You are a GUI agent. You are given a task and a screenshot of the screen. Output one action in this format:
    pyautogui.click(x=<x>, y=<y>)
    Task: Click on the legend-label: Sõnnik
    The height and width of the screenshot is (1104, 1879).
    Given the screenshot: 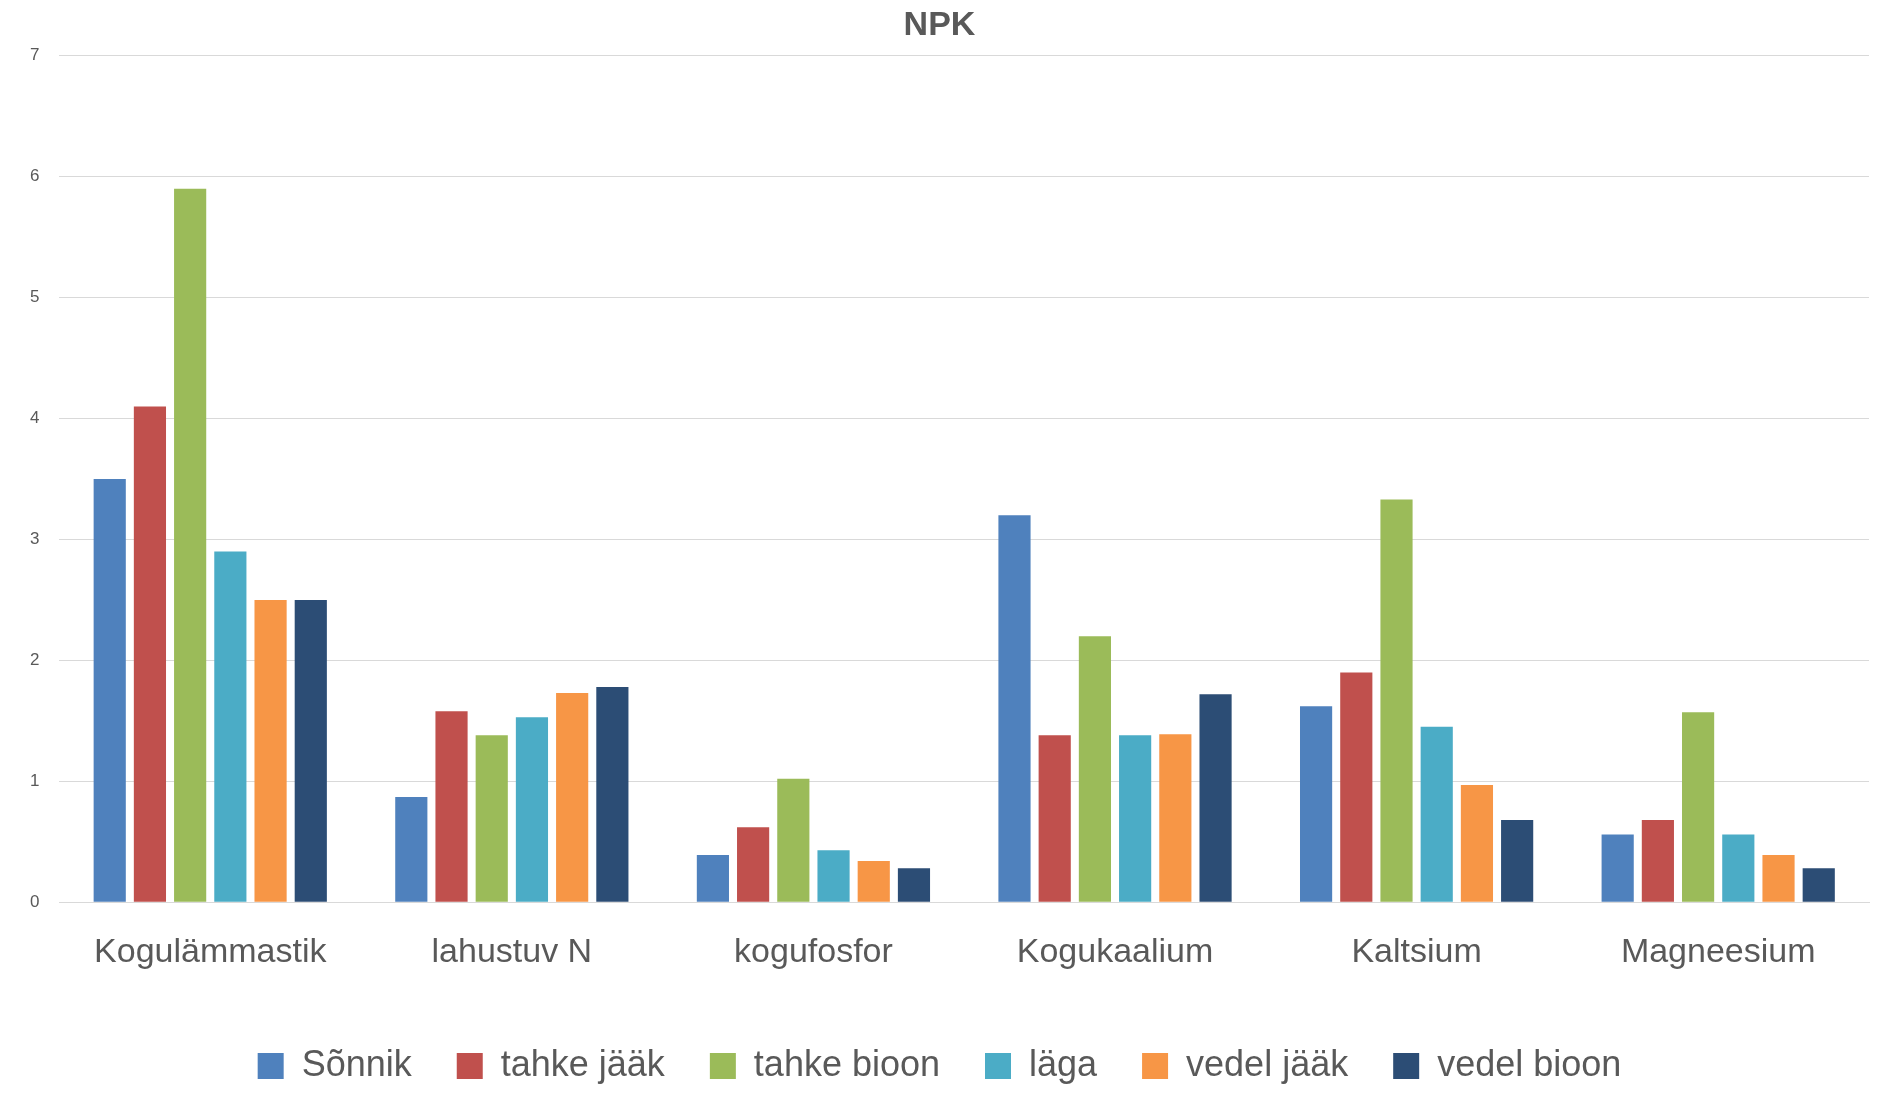 What is the action you would take?
    pyautogui.click(x=357, y=1063)
    